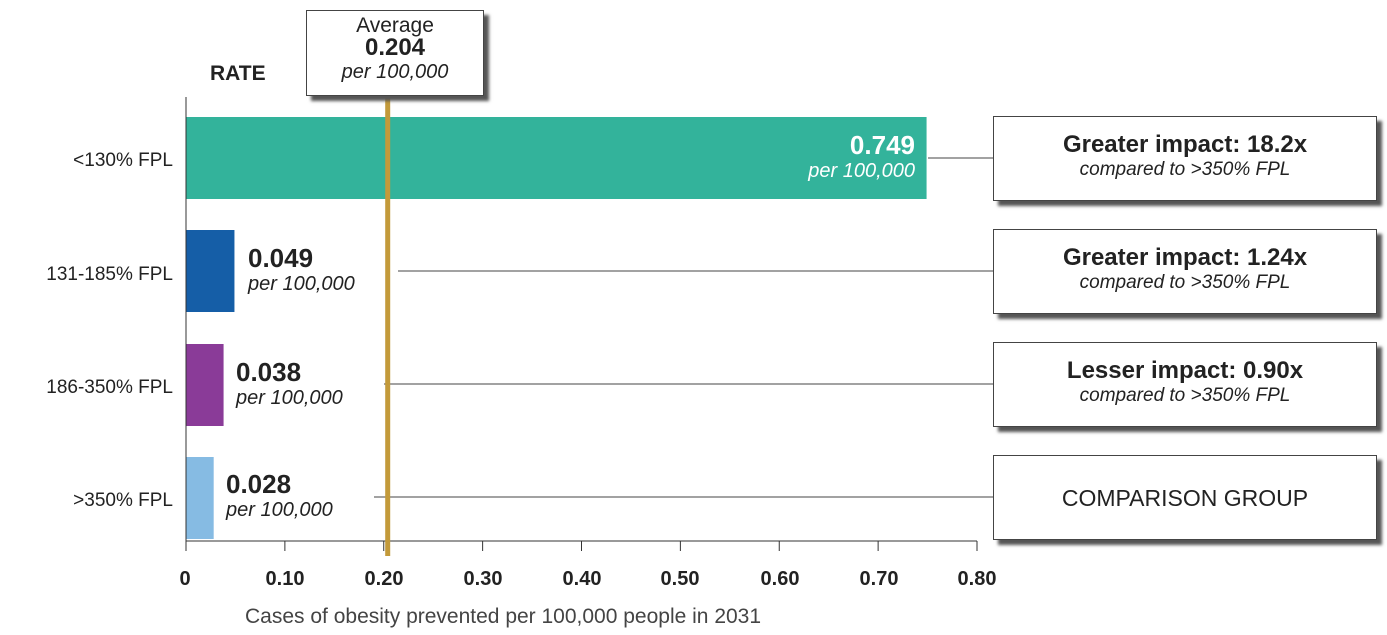 Image resolution: width=1387 pixels, height=635 pixels. Describe the element at coordinates (780, 579) in the screenshot. I see `x-tick-label: 0.60` at that location.